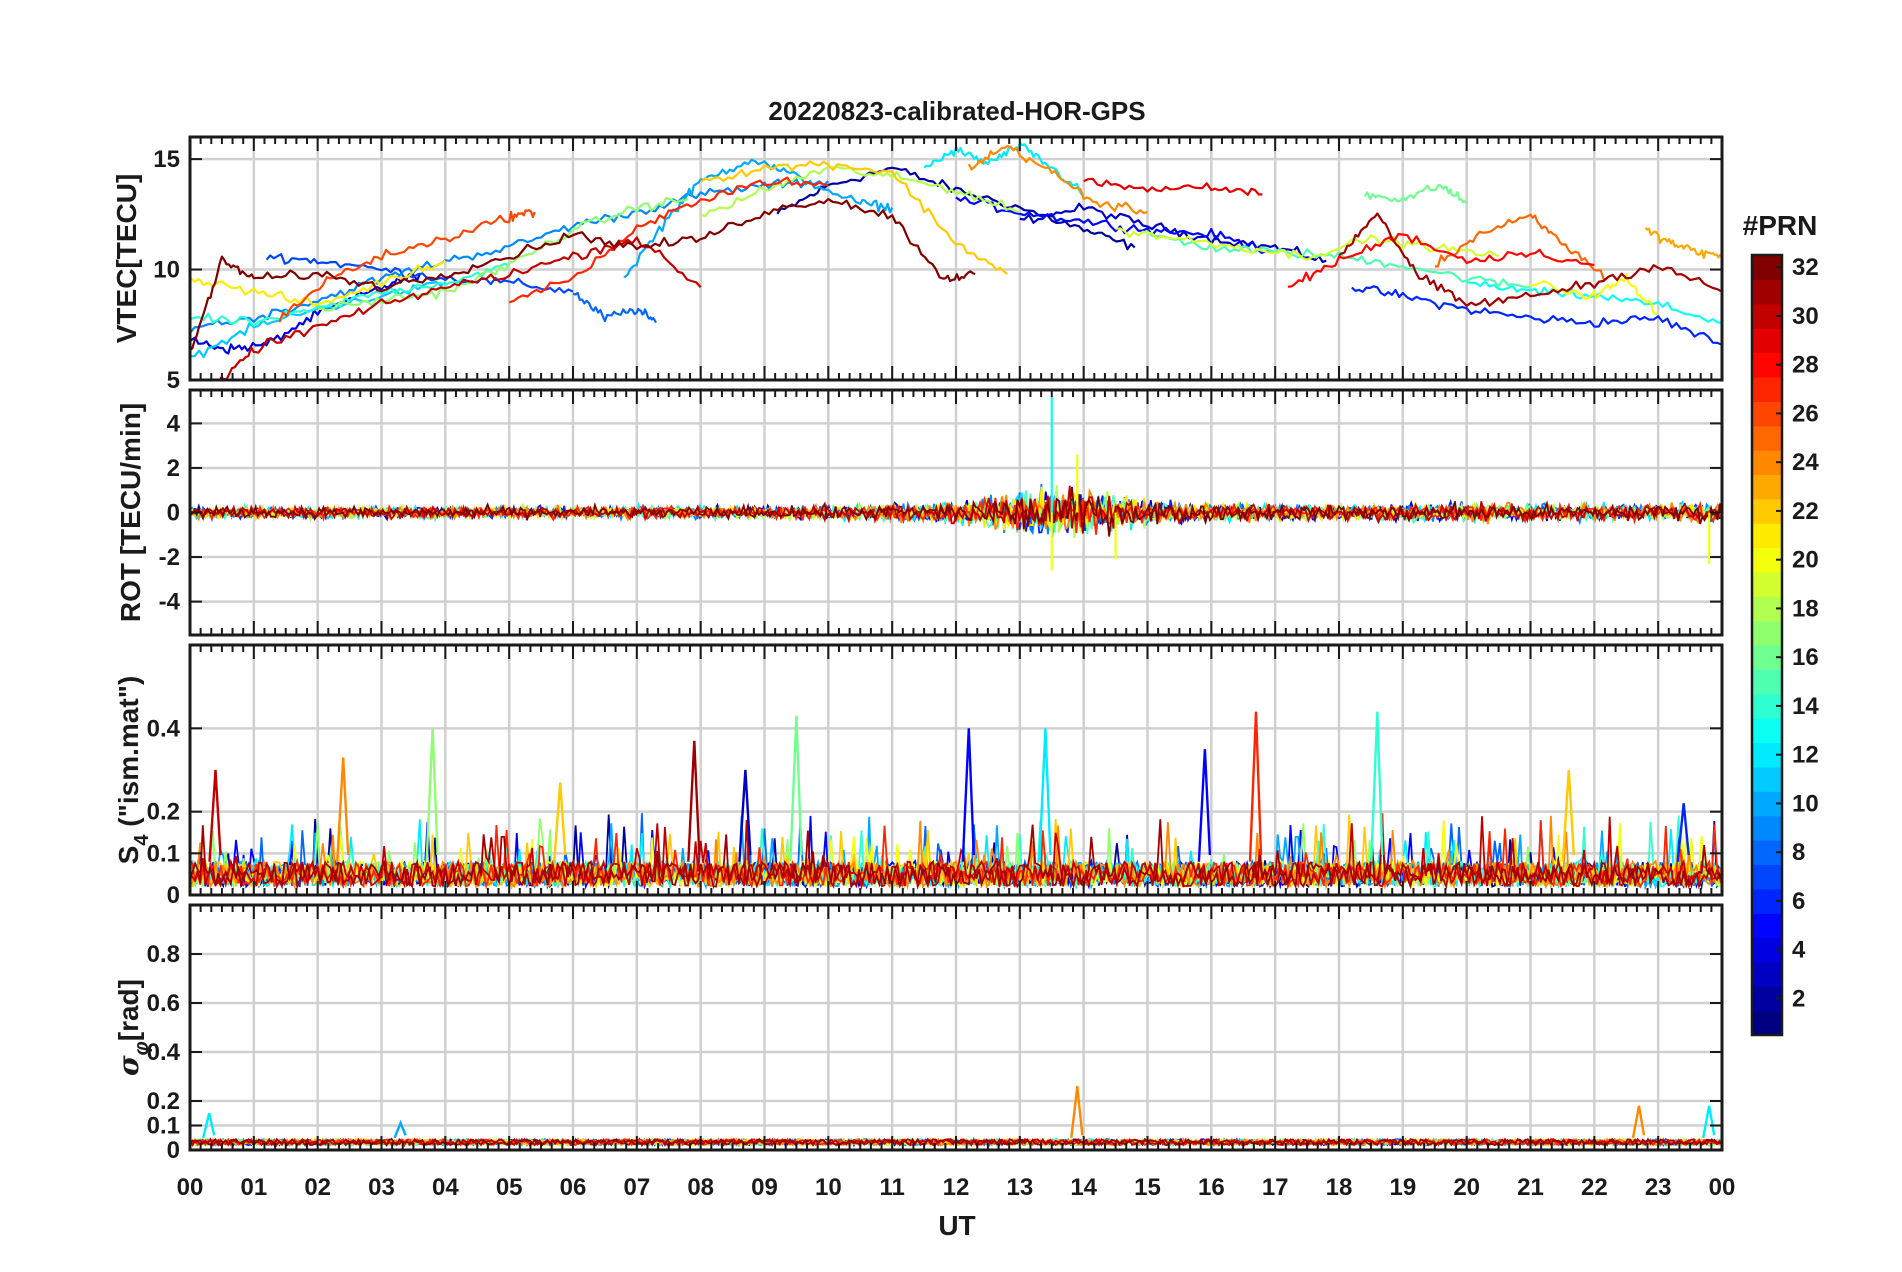 This screenshot has height=1272, width=1902. Describe the element at coordinates (764, 1187) in the screenshot. I see `x-tick-label: 09` at that location.